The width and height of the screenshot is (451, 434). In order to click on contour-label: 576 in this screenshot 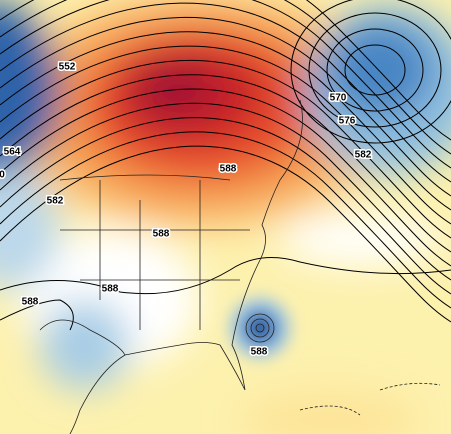, I will do `click(347, 121)`.